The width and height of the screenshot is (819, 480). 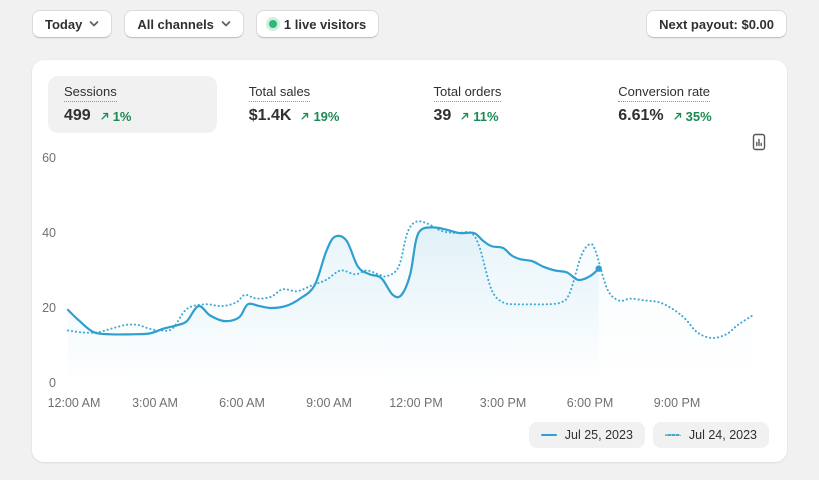 What do you see at coordinates (317, 104) in the screenshot?
I see `metric-tab-total-sales: Total sales $1.4K 19%` at bounding box center [317, 104].